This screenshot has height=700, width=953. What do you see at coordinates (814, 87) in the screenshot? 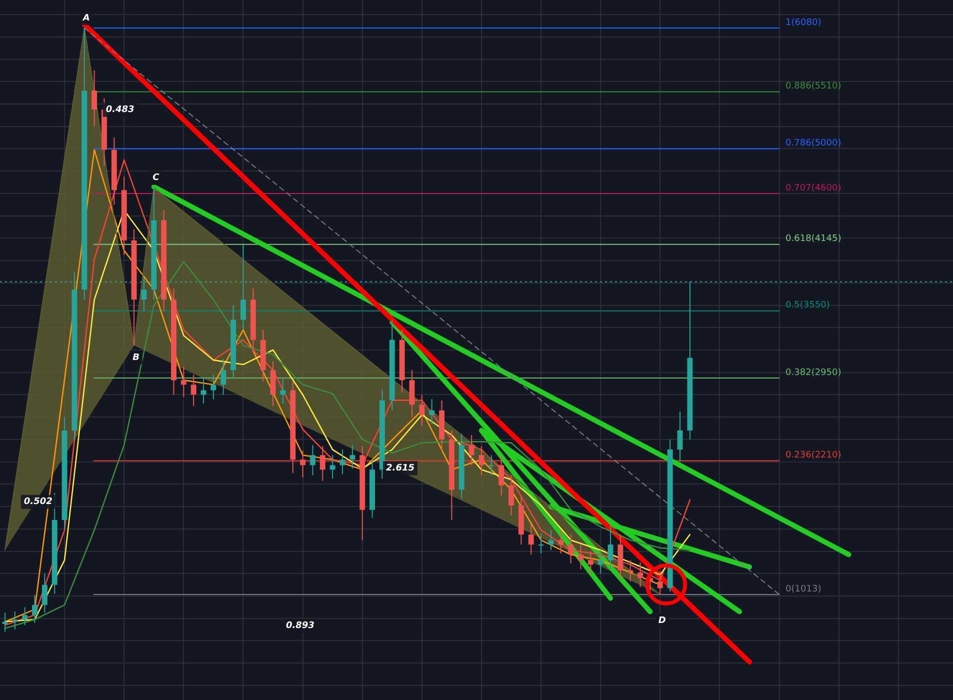
I see `ref-line-label: 0.886(5510)` at bounding box center [814, 87].